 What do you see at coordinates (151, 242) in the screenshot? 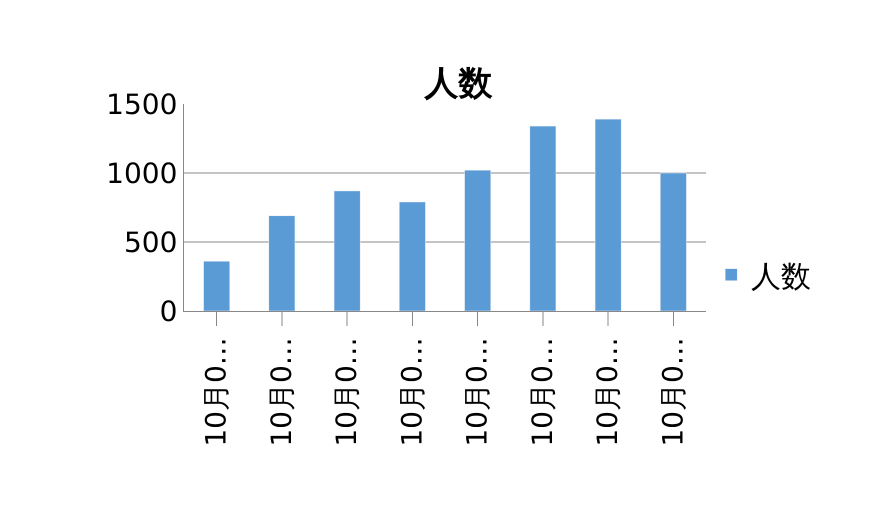
I see `y-tick-label: 500` at bounding box center [151, 242].